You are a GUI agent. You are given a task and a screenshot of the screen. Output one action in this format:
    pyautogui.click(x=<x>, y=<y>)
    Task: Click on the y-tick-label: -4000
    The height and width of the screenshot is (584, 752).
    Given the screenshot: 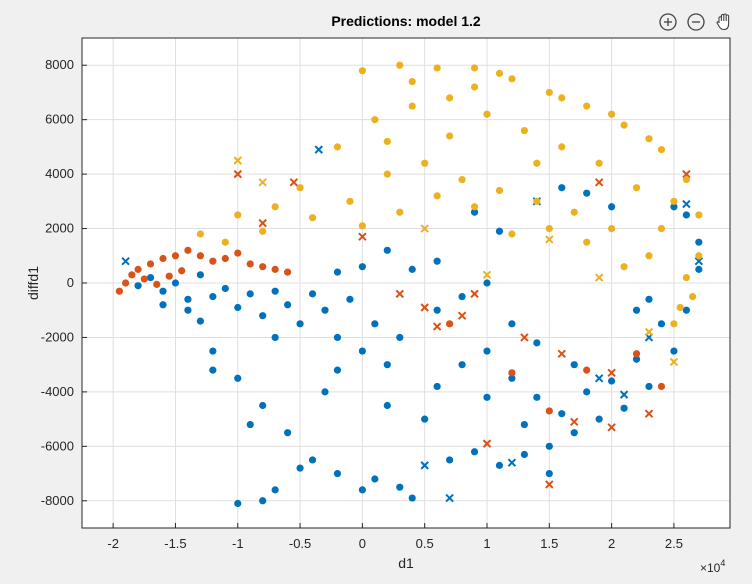 What is the action you would take?
    pyautogui.click(x=57, y=391)
    